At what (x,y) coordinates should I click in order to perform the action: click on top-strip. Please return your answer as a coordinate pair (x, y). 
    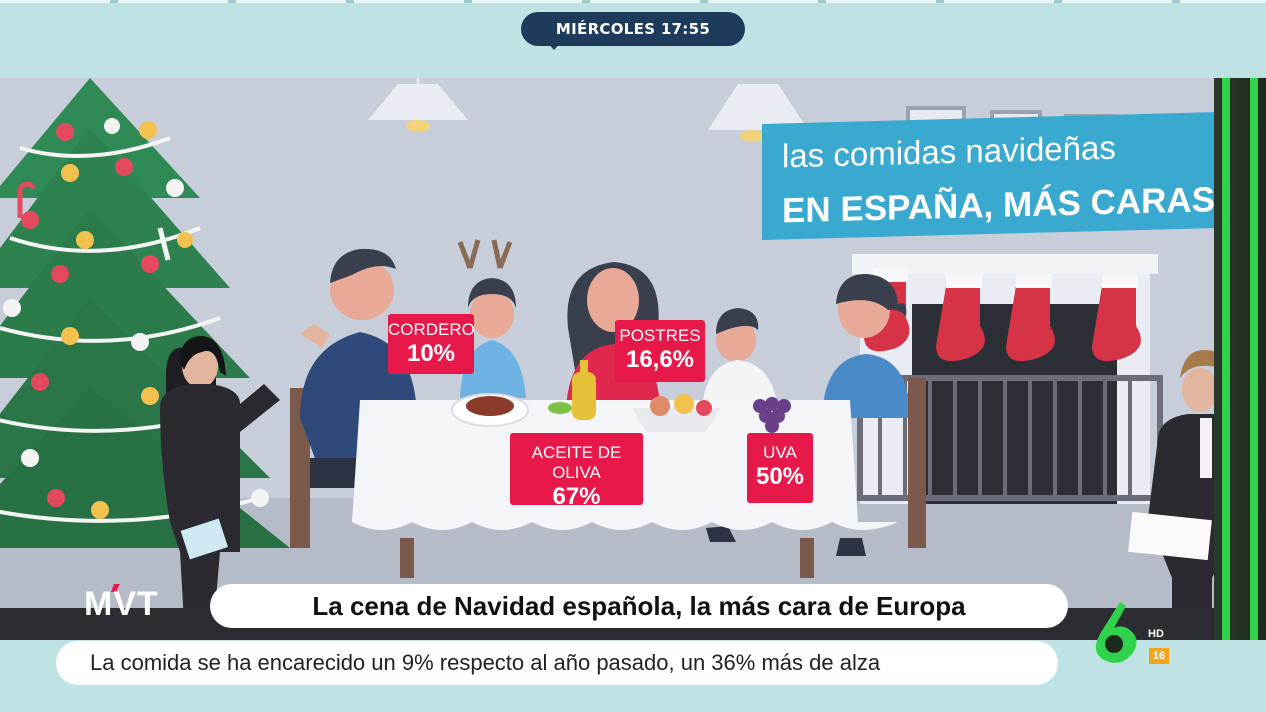
    Looking at the image, I should click on (633, 1).